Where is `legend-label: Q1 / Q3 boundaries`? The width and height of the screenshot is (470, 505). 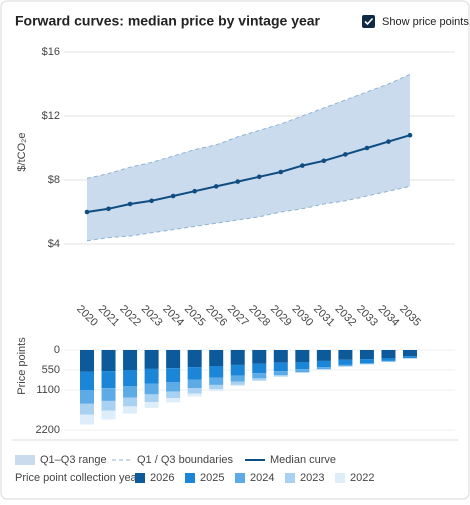 legend-label: Q1 / Q3 boundaries is located at coordinates (185, 460).